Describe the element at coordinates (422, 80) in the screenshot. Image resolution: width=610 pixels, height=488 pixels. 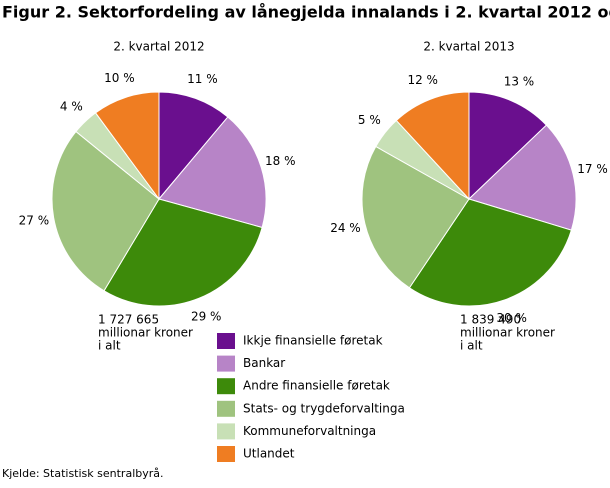
I see `value-label: 12 %` at that location.